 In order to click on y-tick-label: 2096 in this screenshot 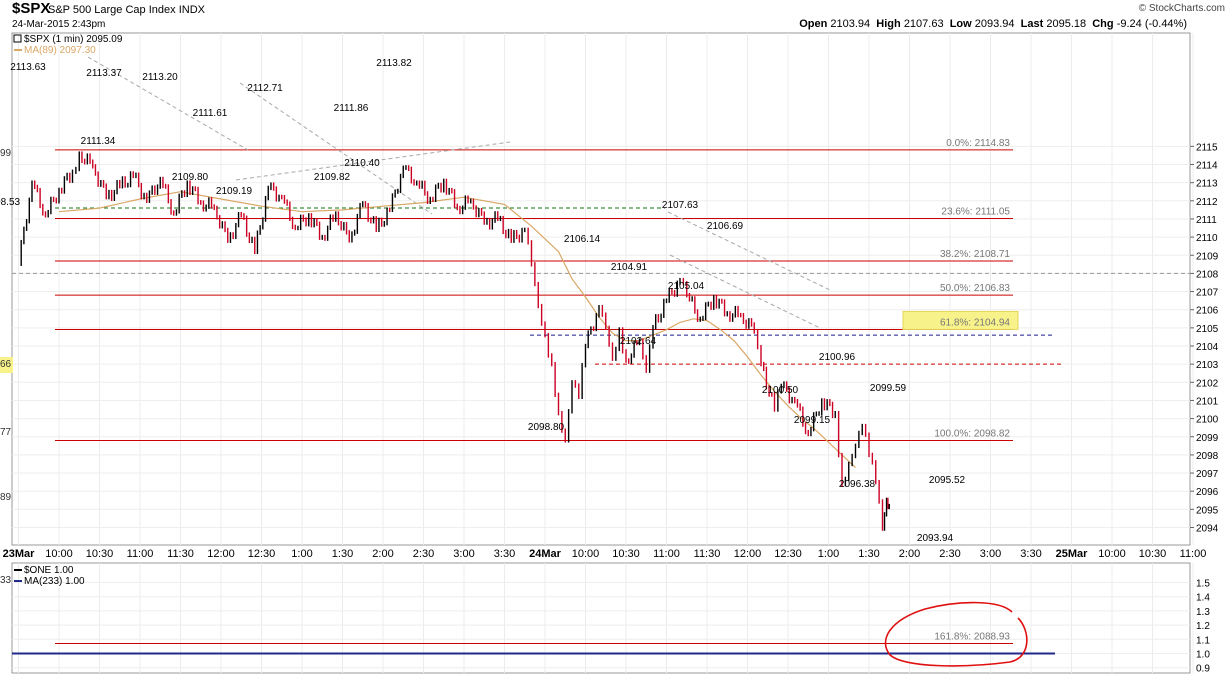, I will do `click(1207, 492)`.